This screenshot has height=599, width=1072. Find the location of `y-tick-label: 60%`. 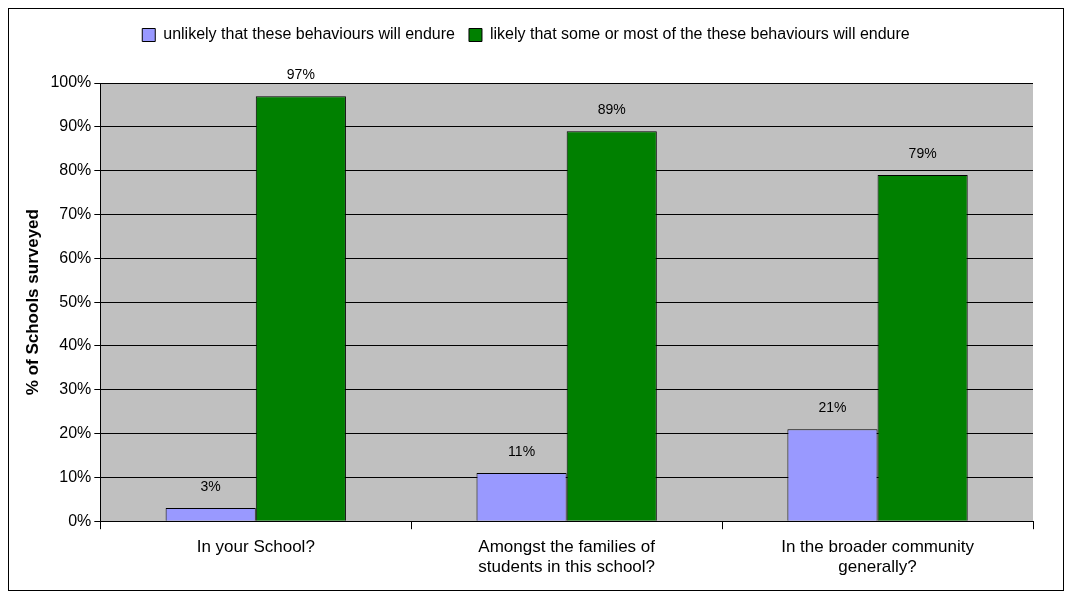

y-tick-label: 60% is located at coordinates (75, 257).